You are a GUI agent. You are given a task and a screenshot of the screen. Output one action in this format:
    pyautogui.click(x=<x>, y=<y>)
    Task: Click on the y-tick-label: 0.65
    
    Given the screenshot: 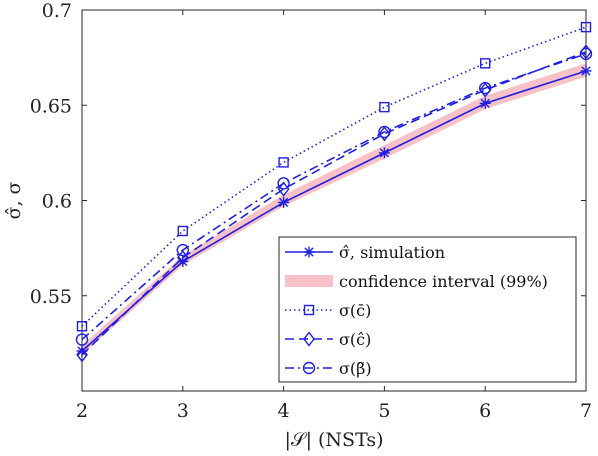 What is the action you would take?
    pyautogui.click(x=51, y=106)
    